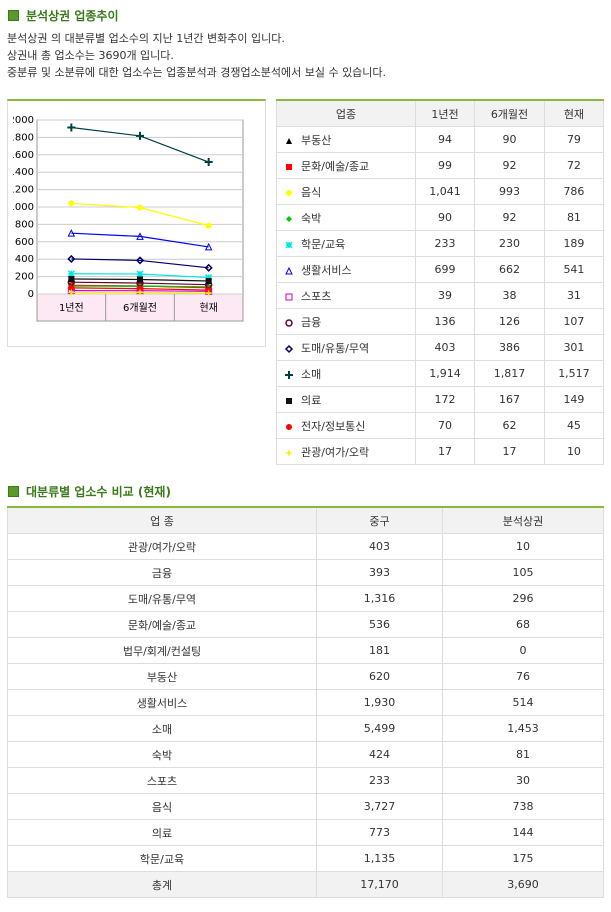  Describe the element at coordinates (346, 139) in the screenshot. I see `name-cell: 부동산` at that location.